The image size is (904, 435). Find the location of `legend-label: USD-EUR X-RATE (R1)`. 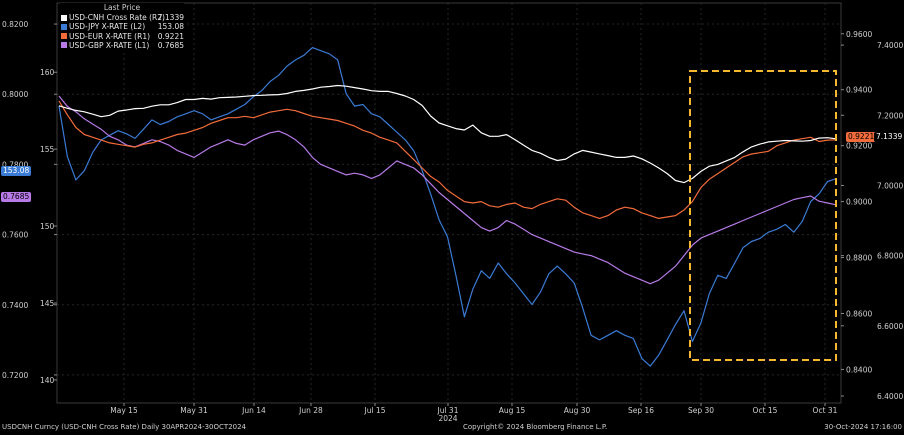

legend-label: USD-EUR X-RATE (R1) is located at coordinates (110, 36).